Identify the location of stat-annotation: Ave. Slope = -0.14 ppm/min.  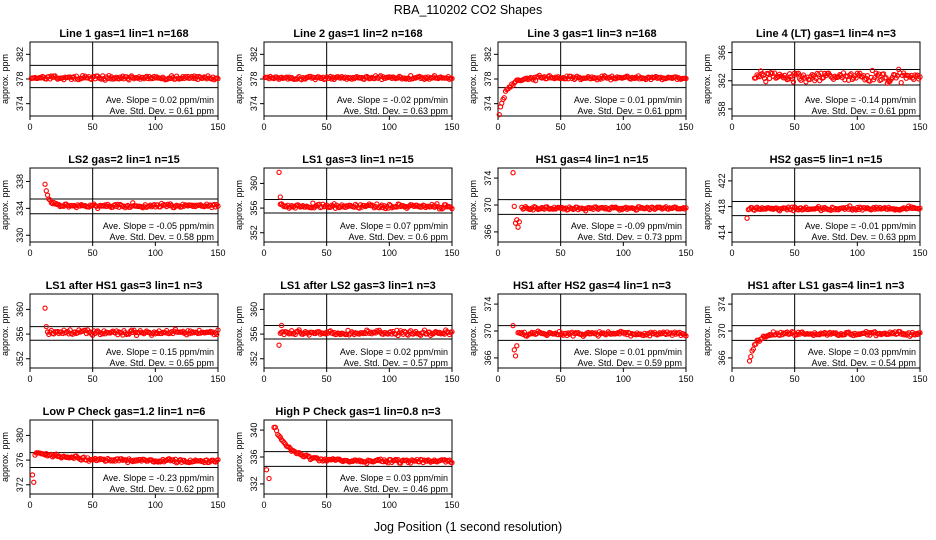
(860, 100).